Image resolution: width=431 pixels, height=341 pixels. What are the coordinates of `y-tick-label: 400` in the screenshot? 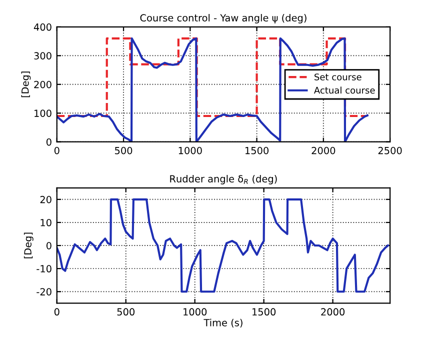 It's located at (43, 27).